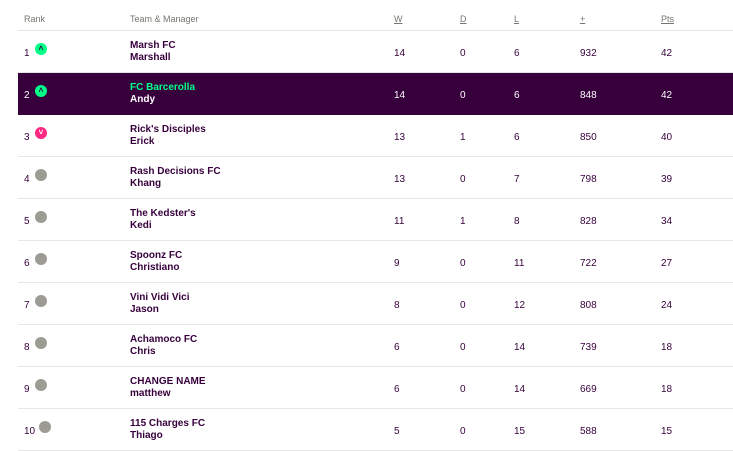  I want to click on table-row: 1 ˄ Marsh FC Marshall 14 0 6 932 42, so click(375, 52).